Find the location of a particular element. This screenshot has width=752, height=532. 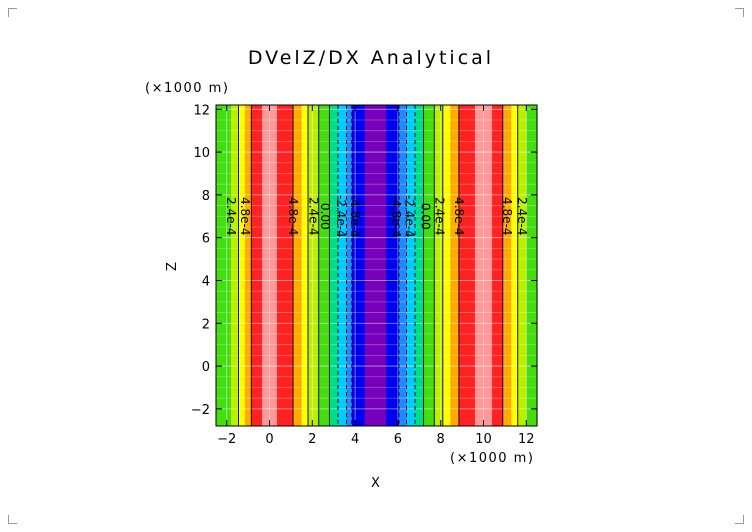

y-axis-units: (×1000 m) is located at coordinates (187, 88).